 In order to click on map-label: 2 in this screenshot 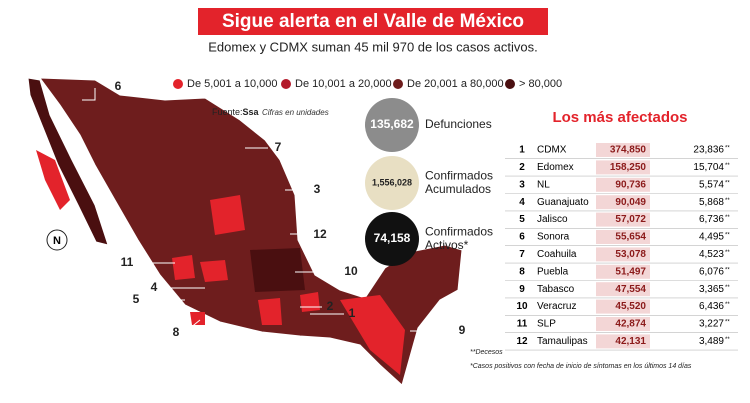, I will do `click(330, 306)`.